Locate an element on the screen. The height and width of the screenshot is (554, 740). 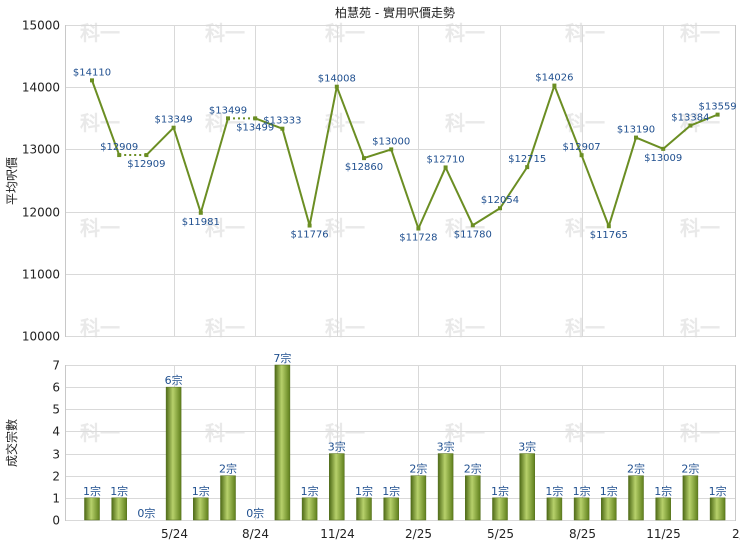
line-y-tick-label: 12000 is located at coordinates (41, 213).